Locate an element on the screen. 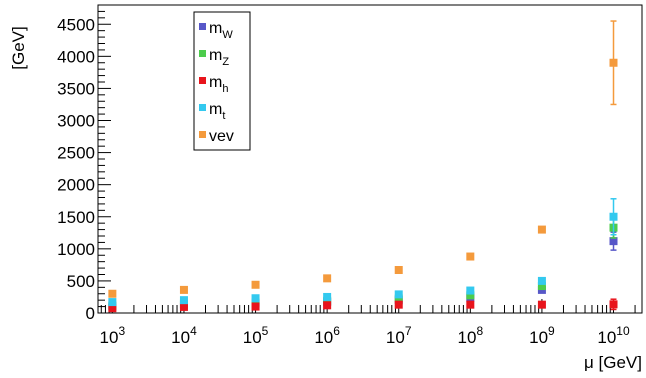 The height and width of the screenshot is (378, 646). y-axis-label: [GeV] is located at coordinates (18, 47).